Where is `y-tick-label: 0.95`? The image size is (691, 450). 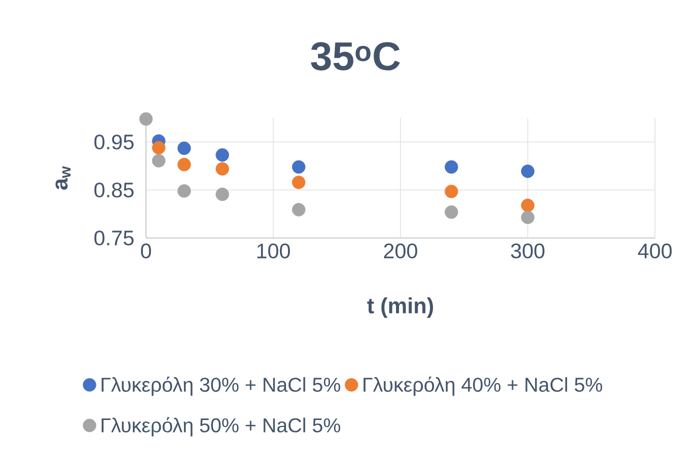
y-tick-label: 0.95 is located at coordinates (114, 142).